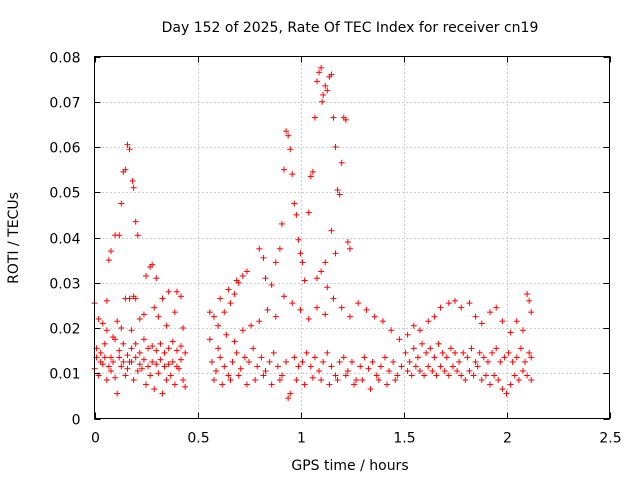  I want to click on x-tick-label: 2, so click(507, 439).